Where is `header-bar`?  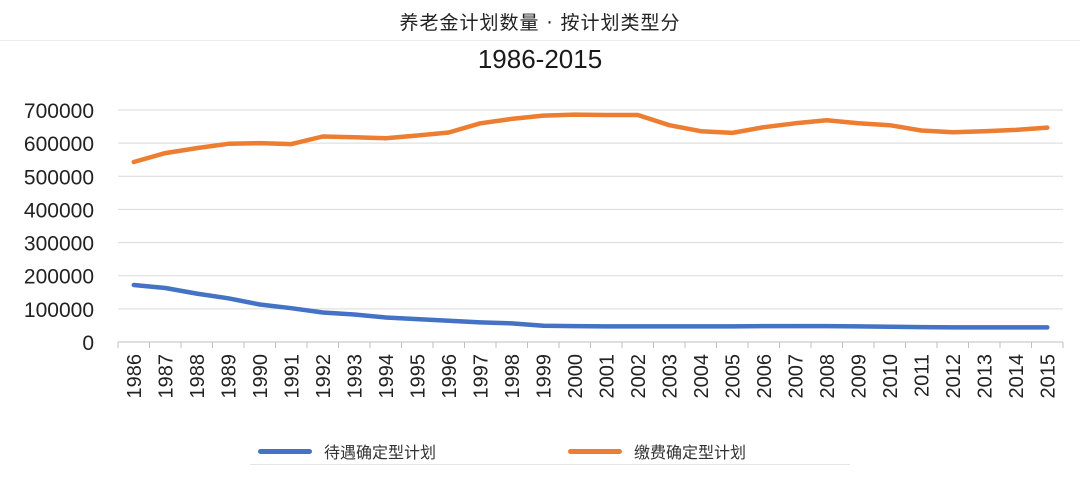
header-bar is located at coordinates (540, 20).